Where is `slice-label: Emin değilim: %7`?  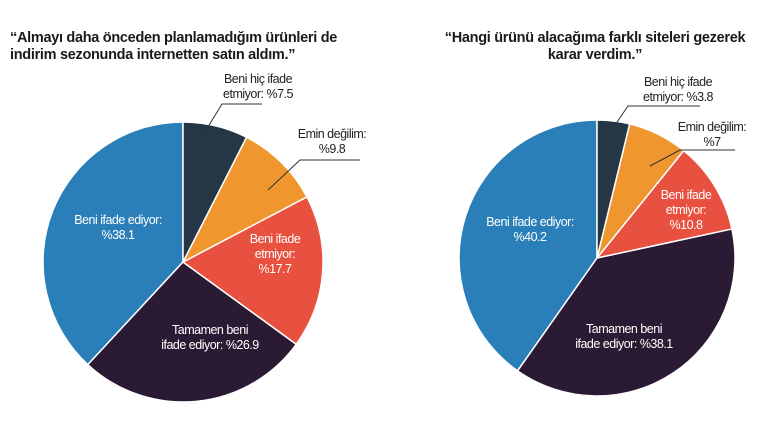 slice-label: Emin değilim: %7 is located at coordinates (712, 135).